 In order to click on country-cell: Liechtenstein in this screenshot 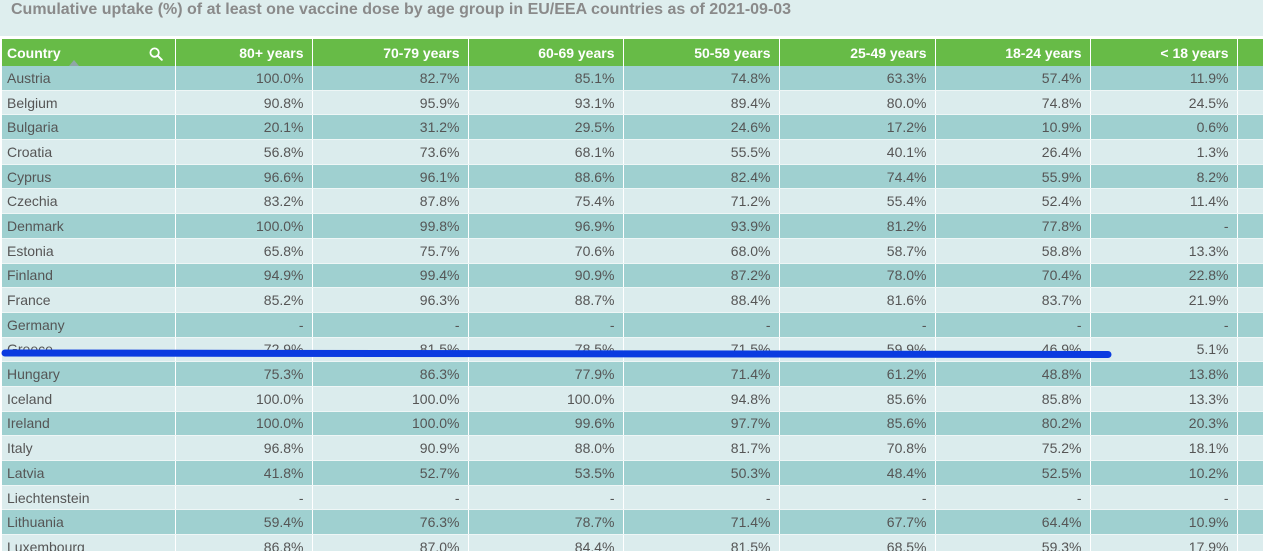, I will do `click(88, 497)`.